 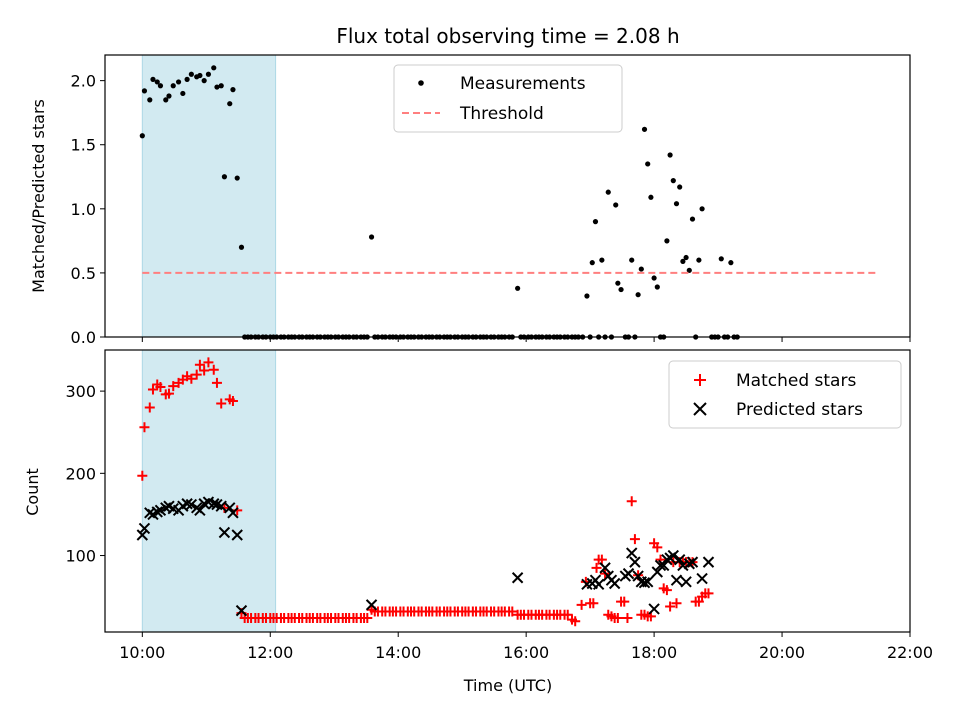 I want to click on y-tick-label: 300, so click(x=80, y=391).